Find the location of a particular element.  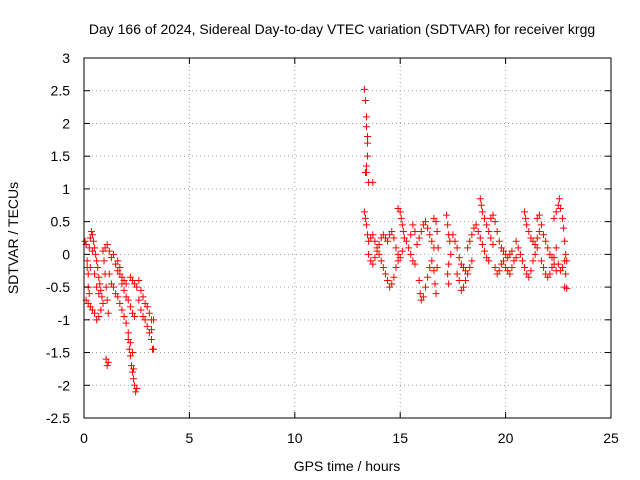

y-tick-label: 1.5 is located at coordinates (61, 156).